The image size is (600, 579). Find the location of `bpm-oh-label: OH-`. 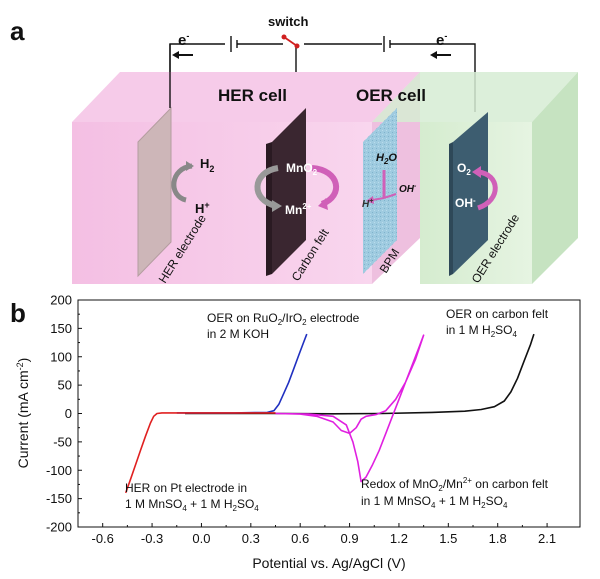

bpm-oh-label: OH- is located at coordinates (408, 189).